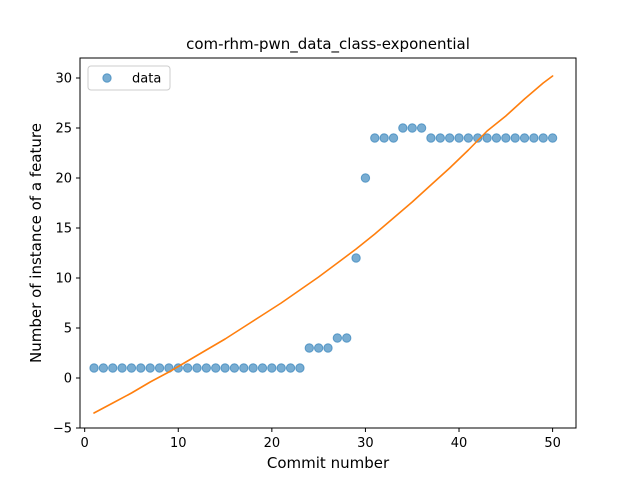  I want to click on y-tick-label: 15, so click(63, 229).